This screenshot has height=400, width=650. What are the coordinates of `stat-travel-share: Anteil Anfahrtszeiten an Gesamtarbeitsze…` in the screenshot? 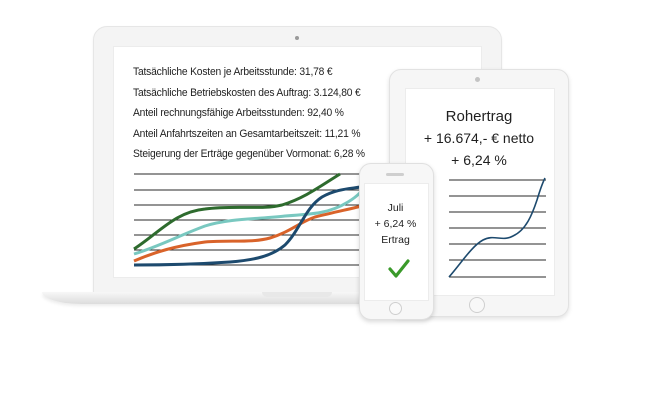 It's located at (247, 133).